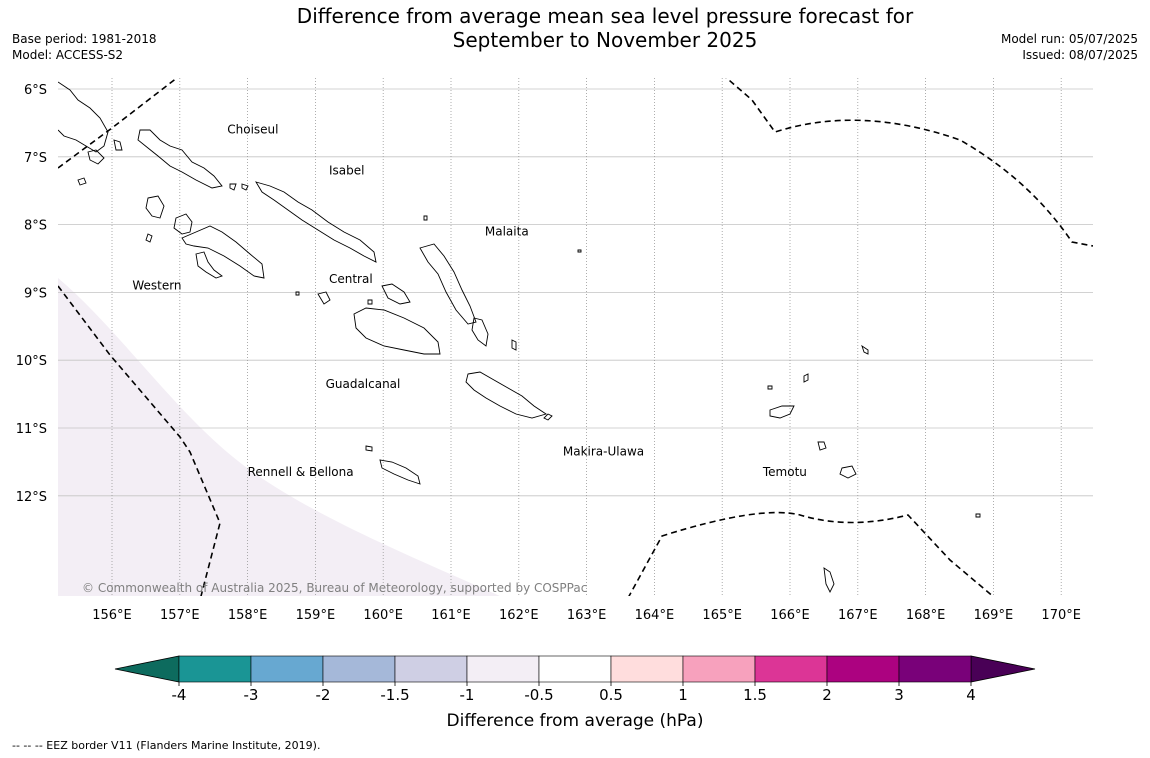  I want to click on lat-label: 8°S, so click(35, 226).